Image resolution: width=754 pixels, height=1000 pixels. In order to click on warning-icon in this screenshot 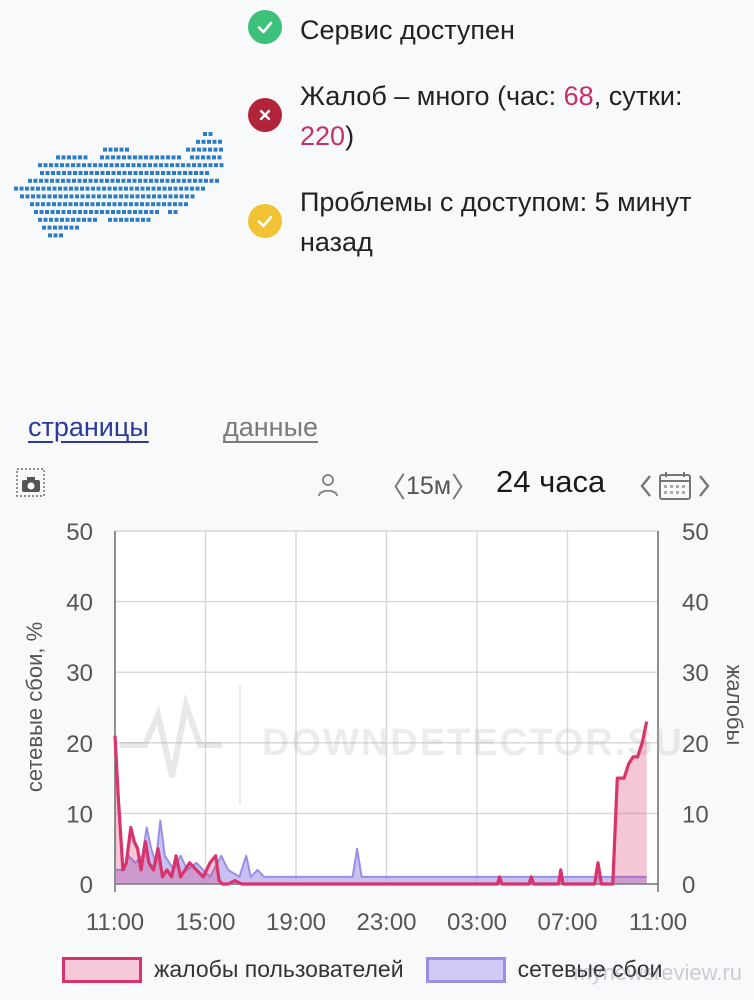, I will do `click(265, 221)`.